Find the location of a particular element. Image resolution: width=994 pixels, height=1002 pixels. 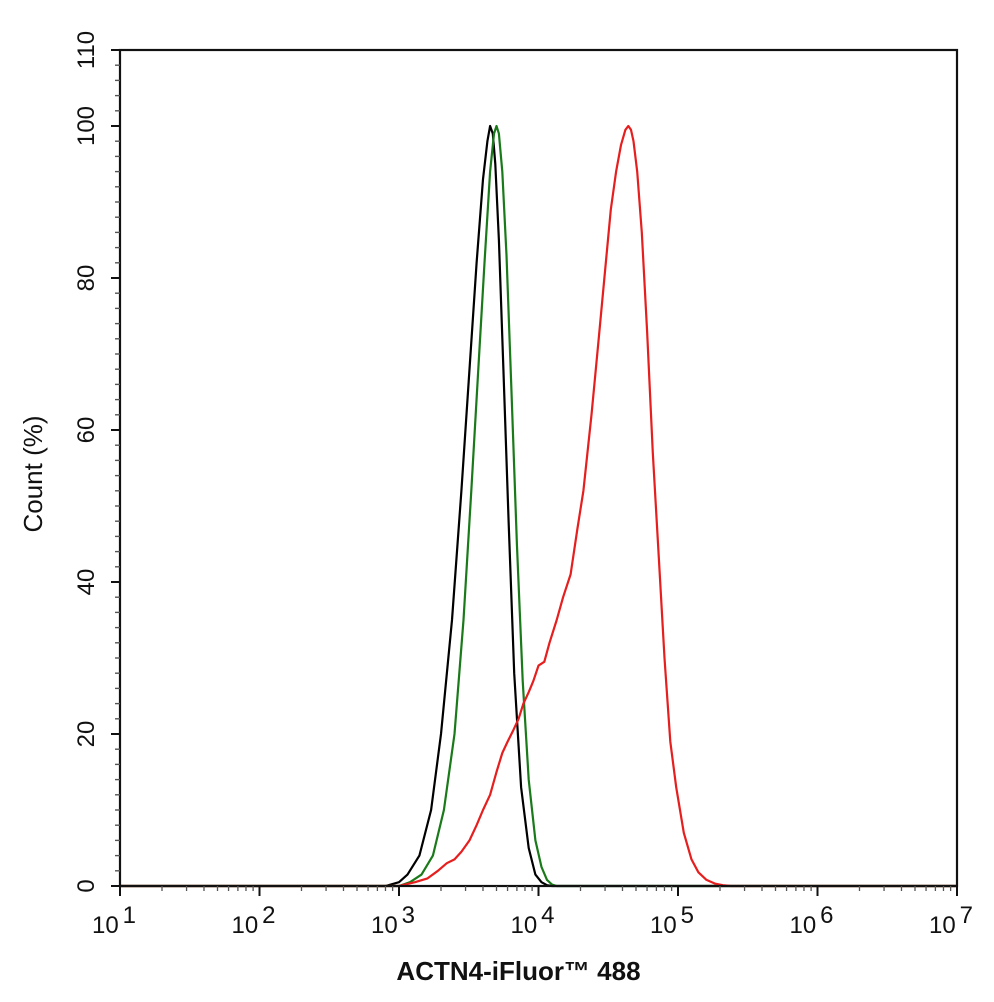

y-tick-label: 20 is located at coordinates (86, 734).